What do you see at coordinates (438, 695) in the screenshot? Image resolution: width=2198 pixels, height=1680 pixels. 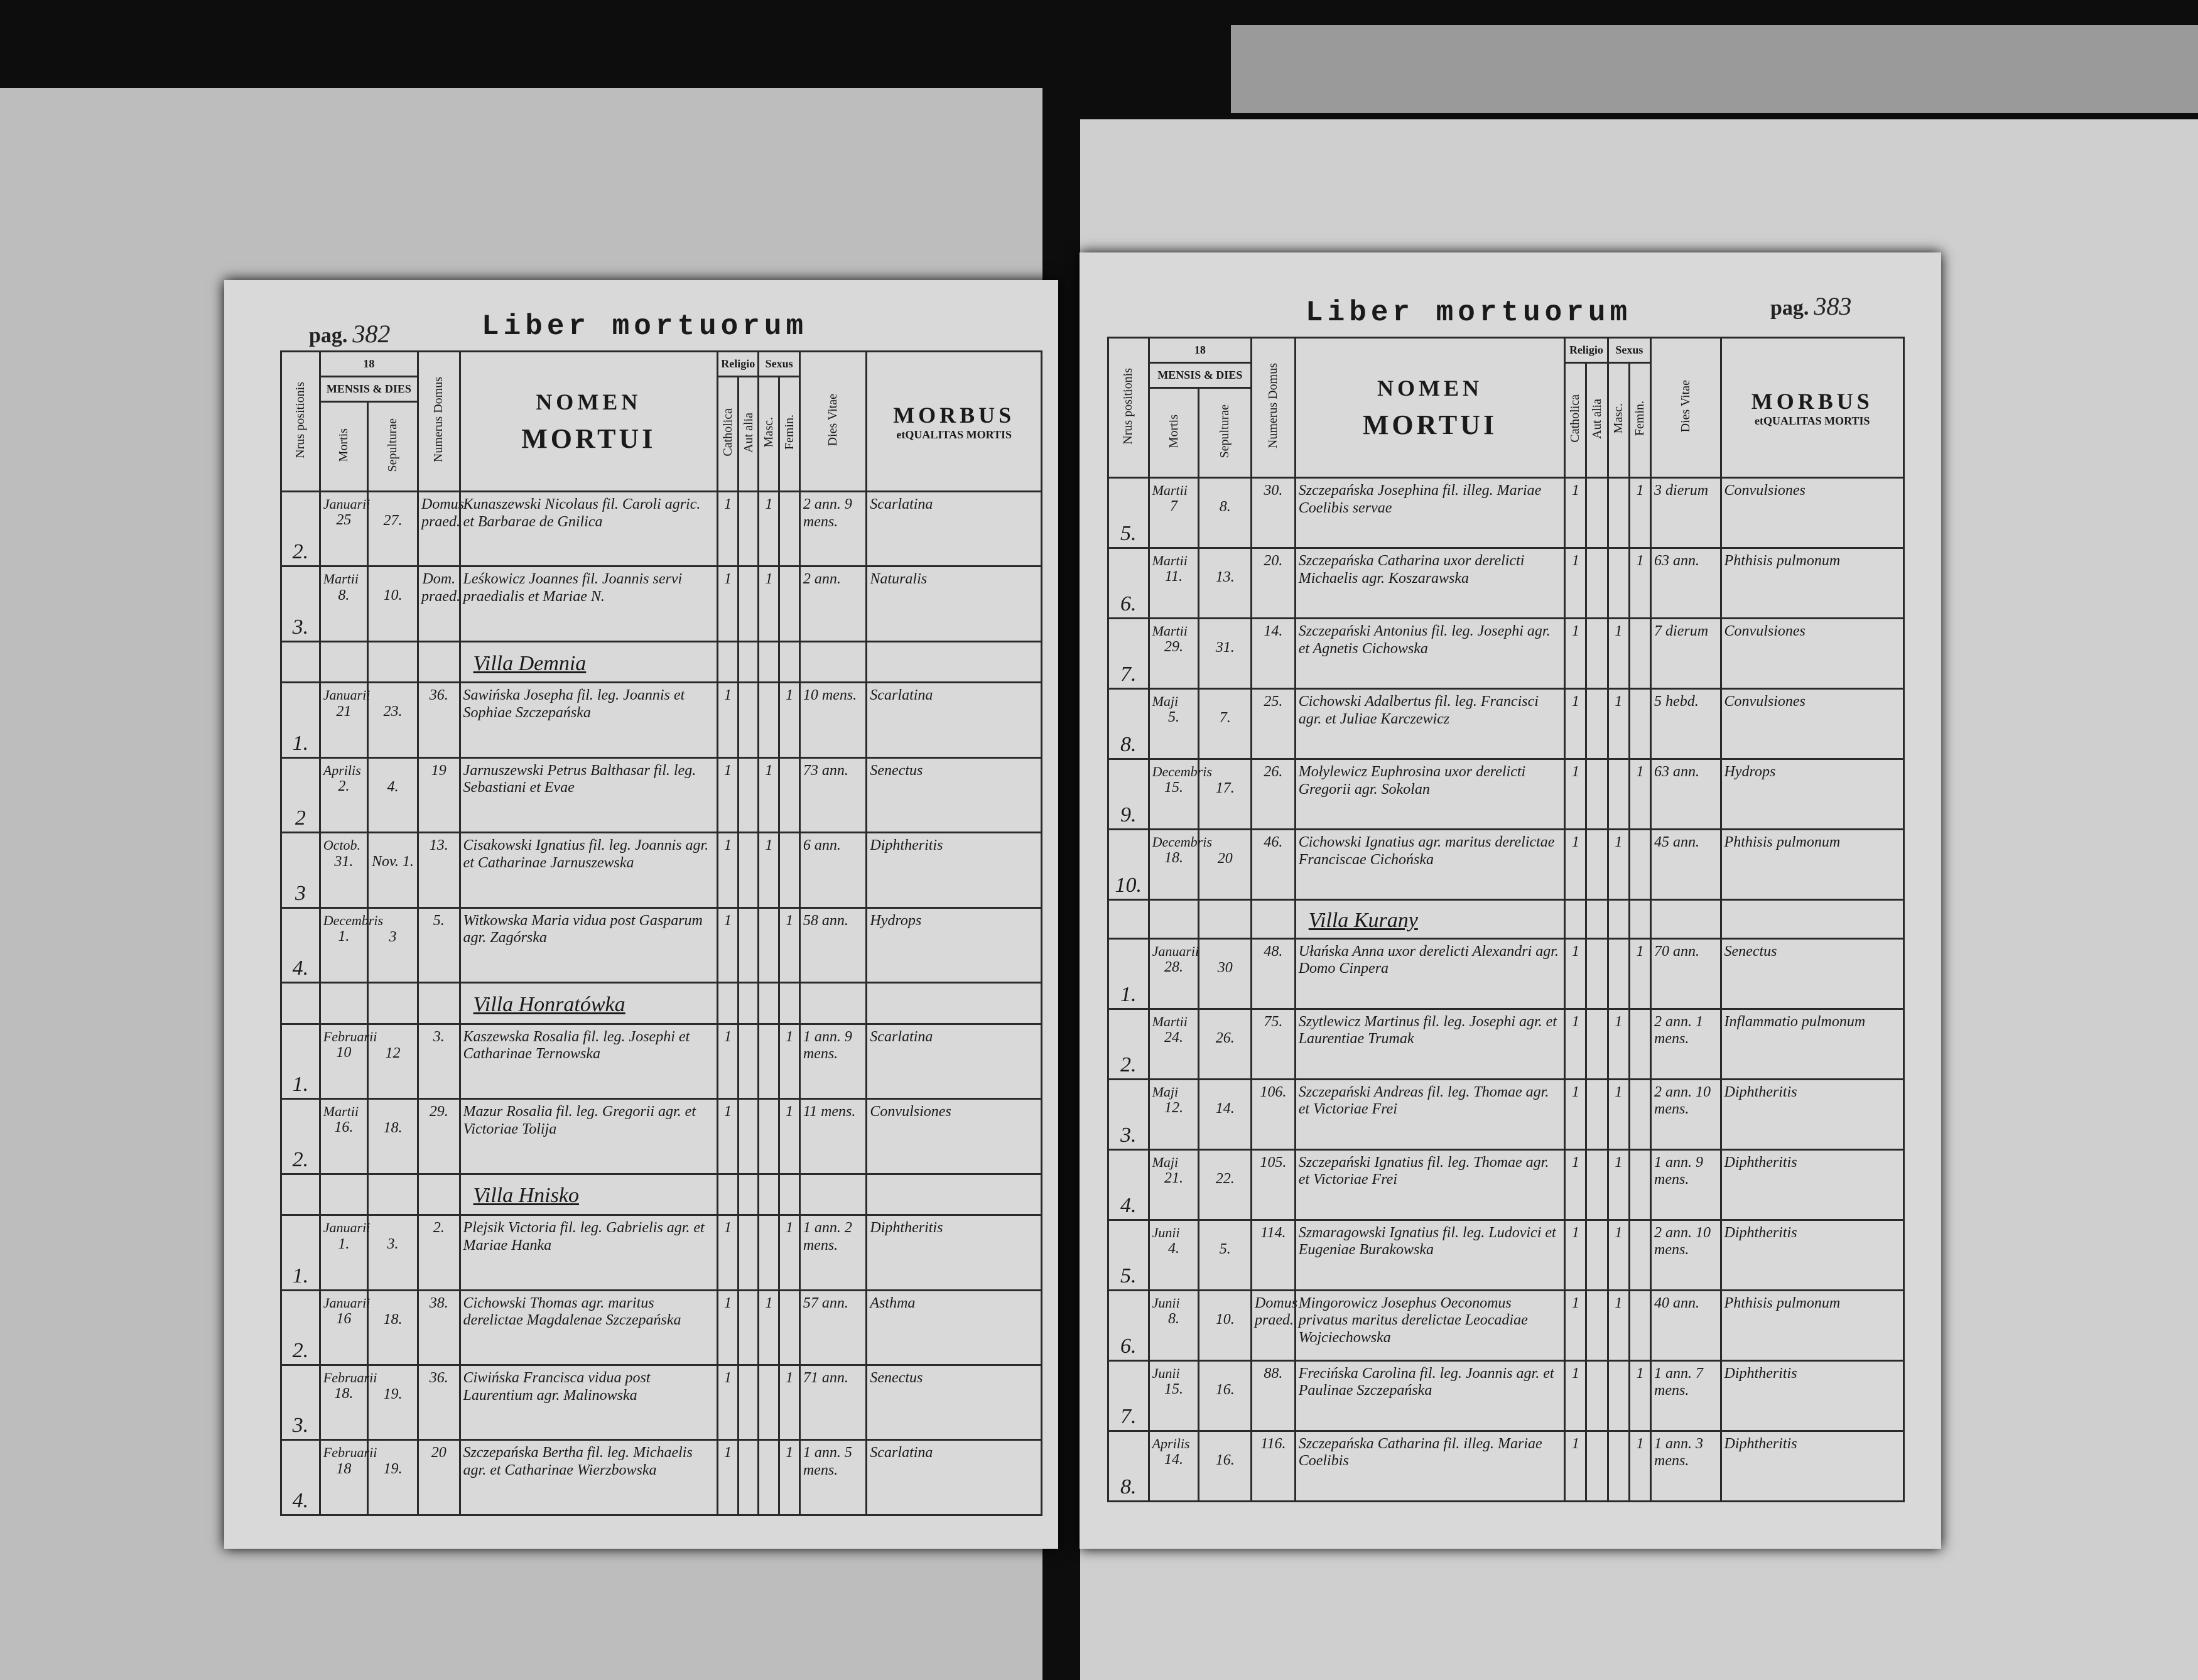 I see `domus-cell-text: 36.` at bounding box center [438, 695].